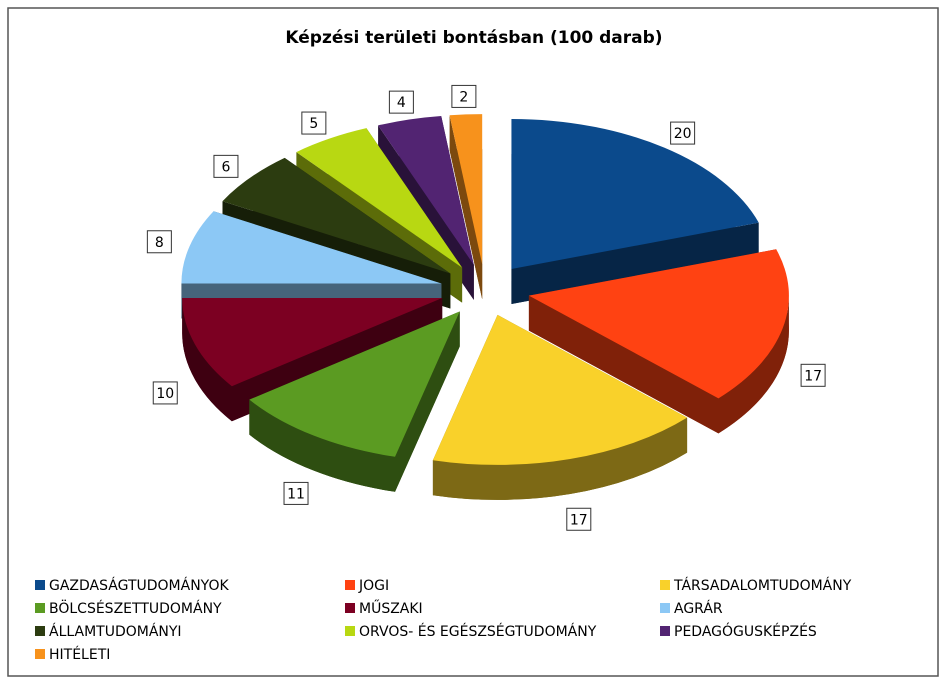 This screenshot has height=689, width=948. Describe the element at coordinates (79, 654) in the screenshot. I see `legend-label: HITÉLETI` at that location.